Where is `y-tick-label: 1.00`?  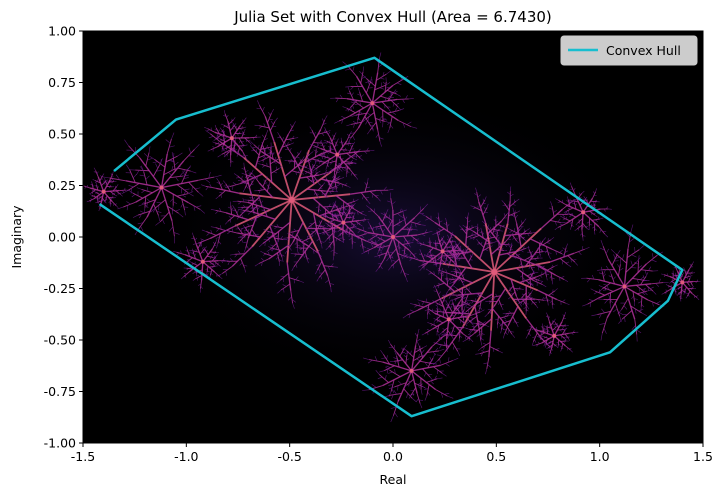 y-tick-label: 1.00 is located at coordinates (62, 31).